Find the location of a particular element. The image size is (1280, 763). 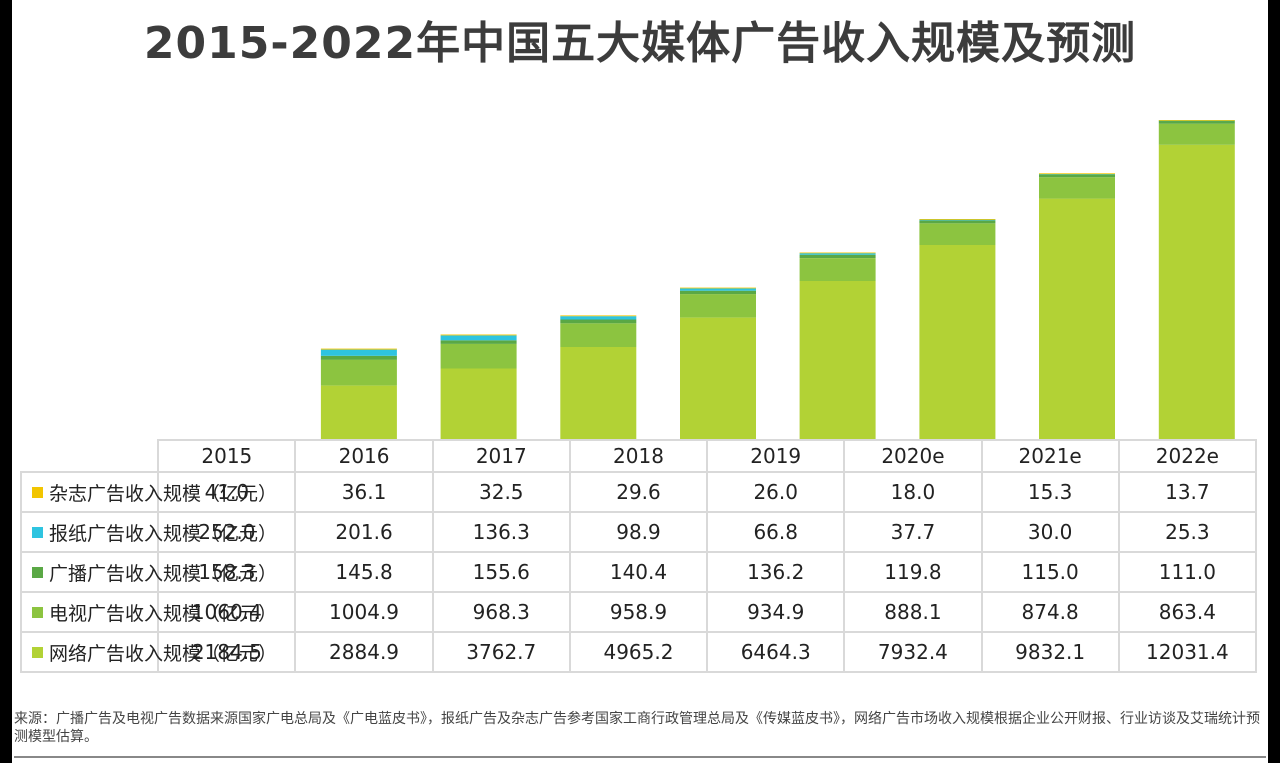

category-label: 2016 is located at coordinates (364, 456).